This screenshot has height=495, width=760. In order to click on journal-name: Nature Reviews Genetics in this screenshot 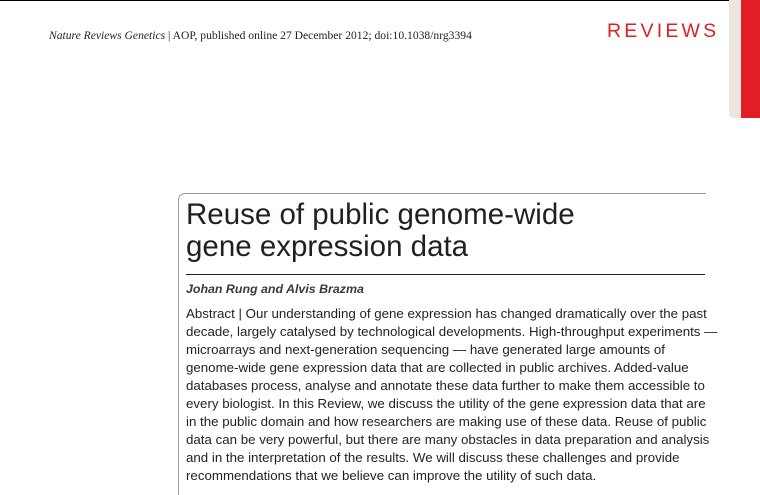, I will do `click(107, 35)`.